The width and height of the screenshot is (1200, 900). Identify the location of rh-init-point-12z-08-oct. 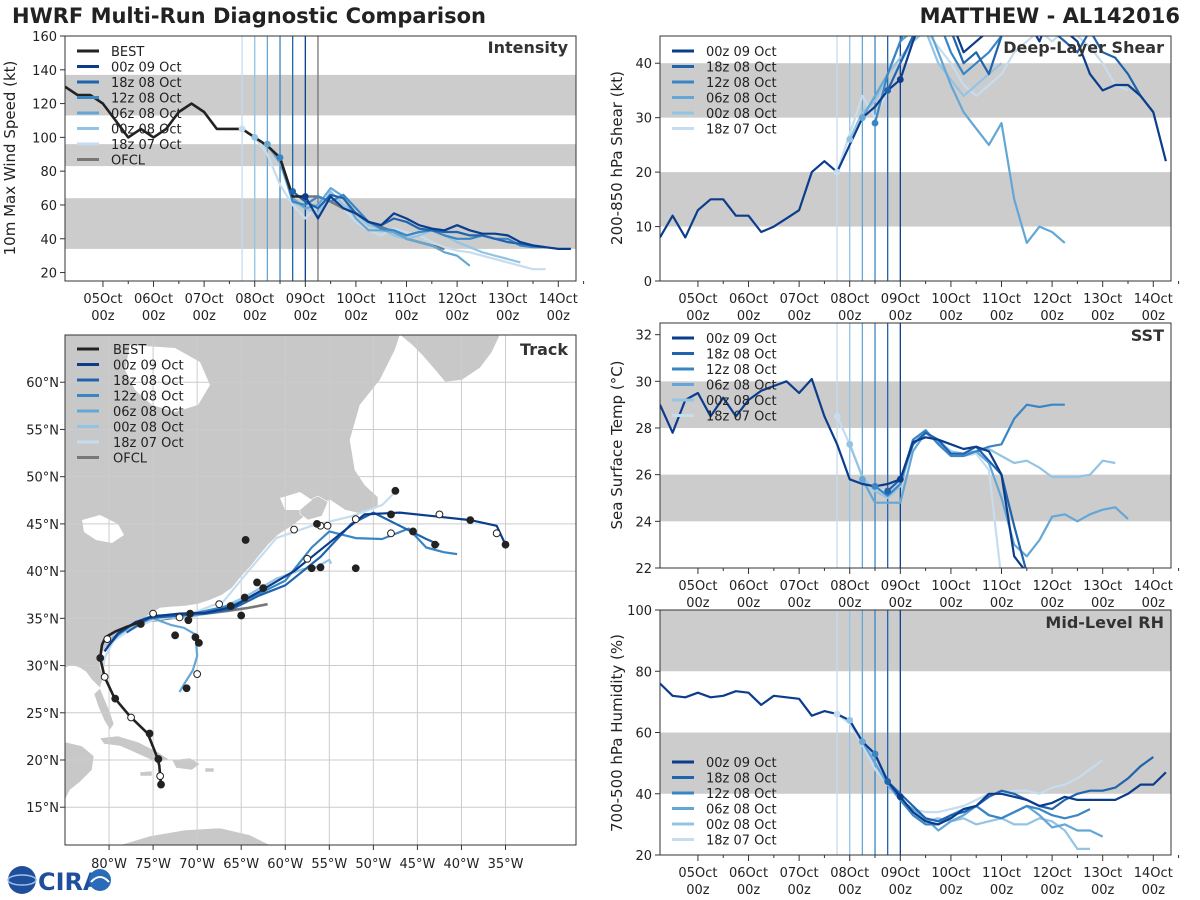
(875, 754).